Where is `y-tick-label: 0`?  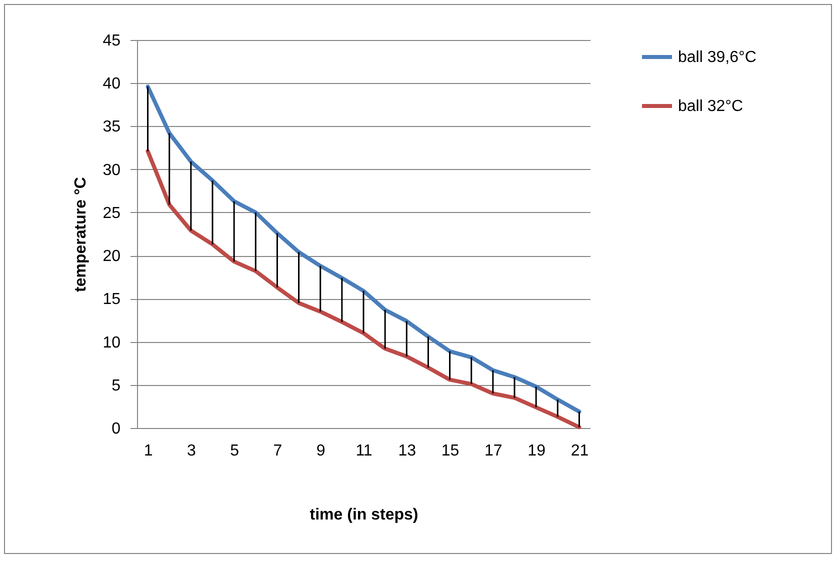
y-tick-label: 0 is located at coordinates (116, 429).